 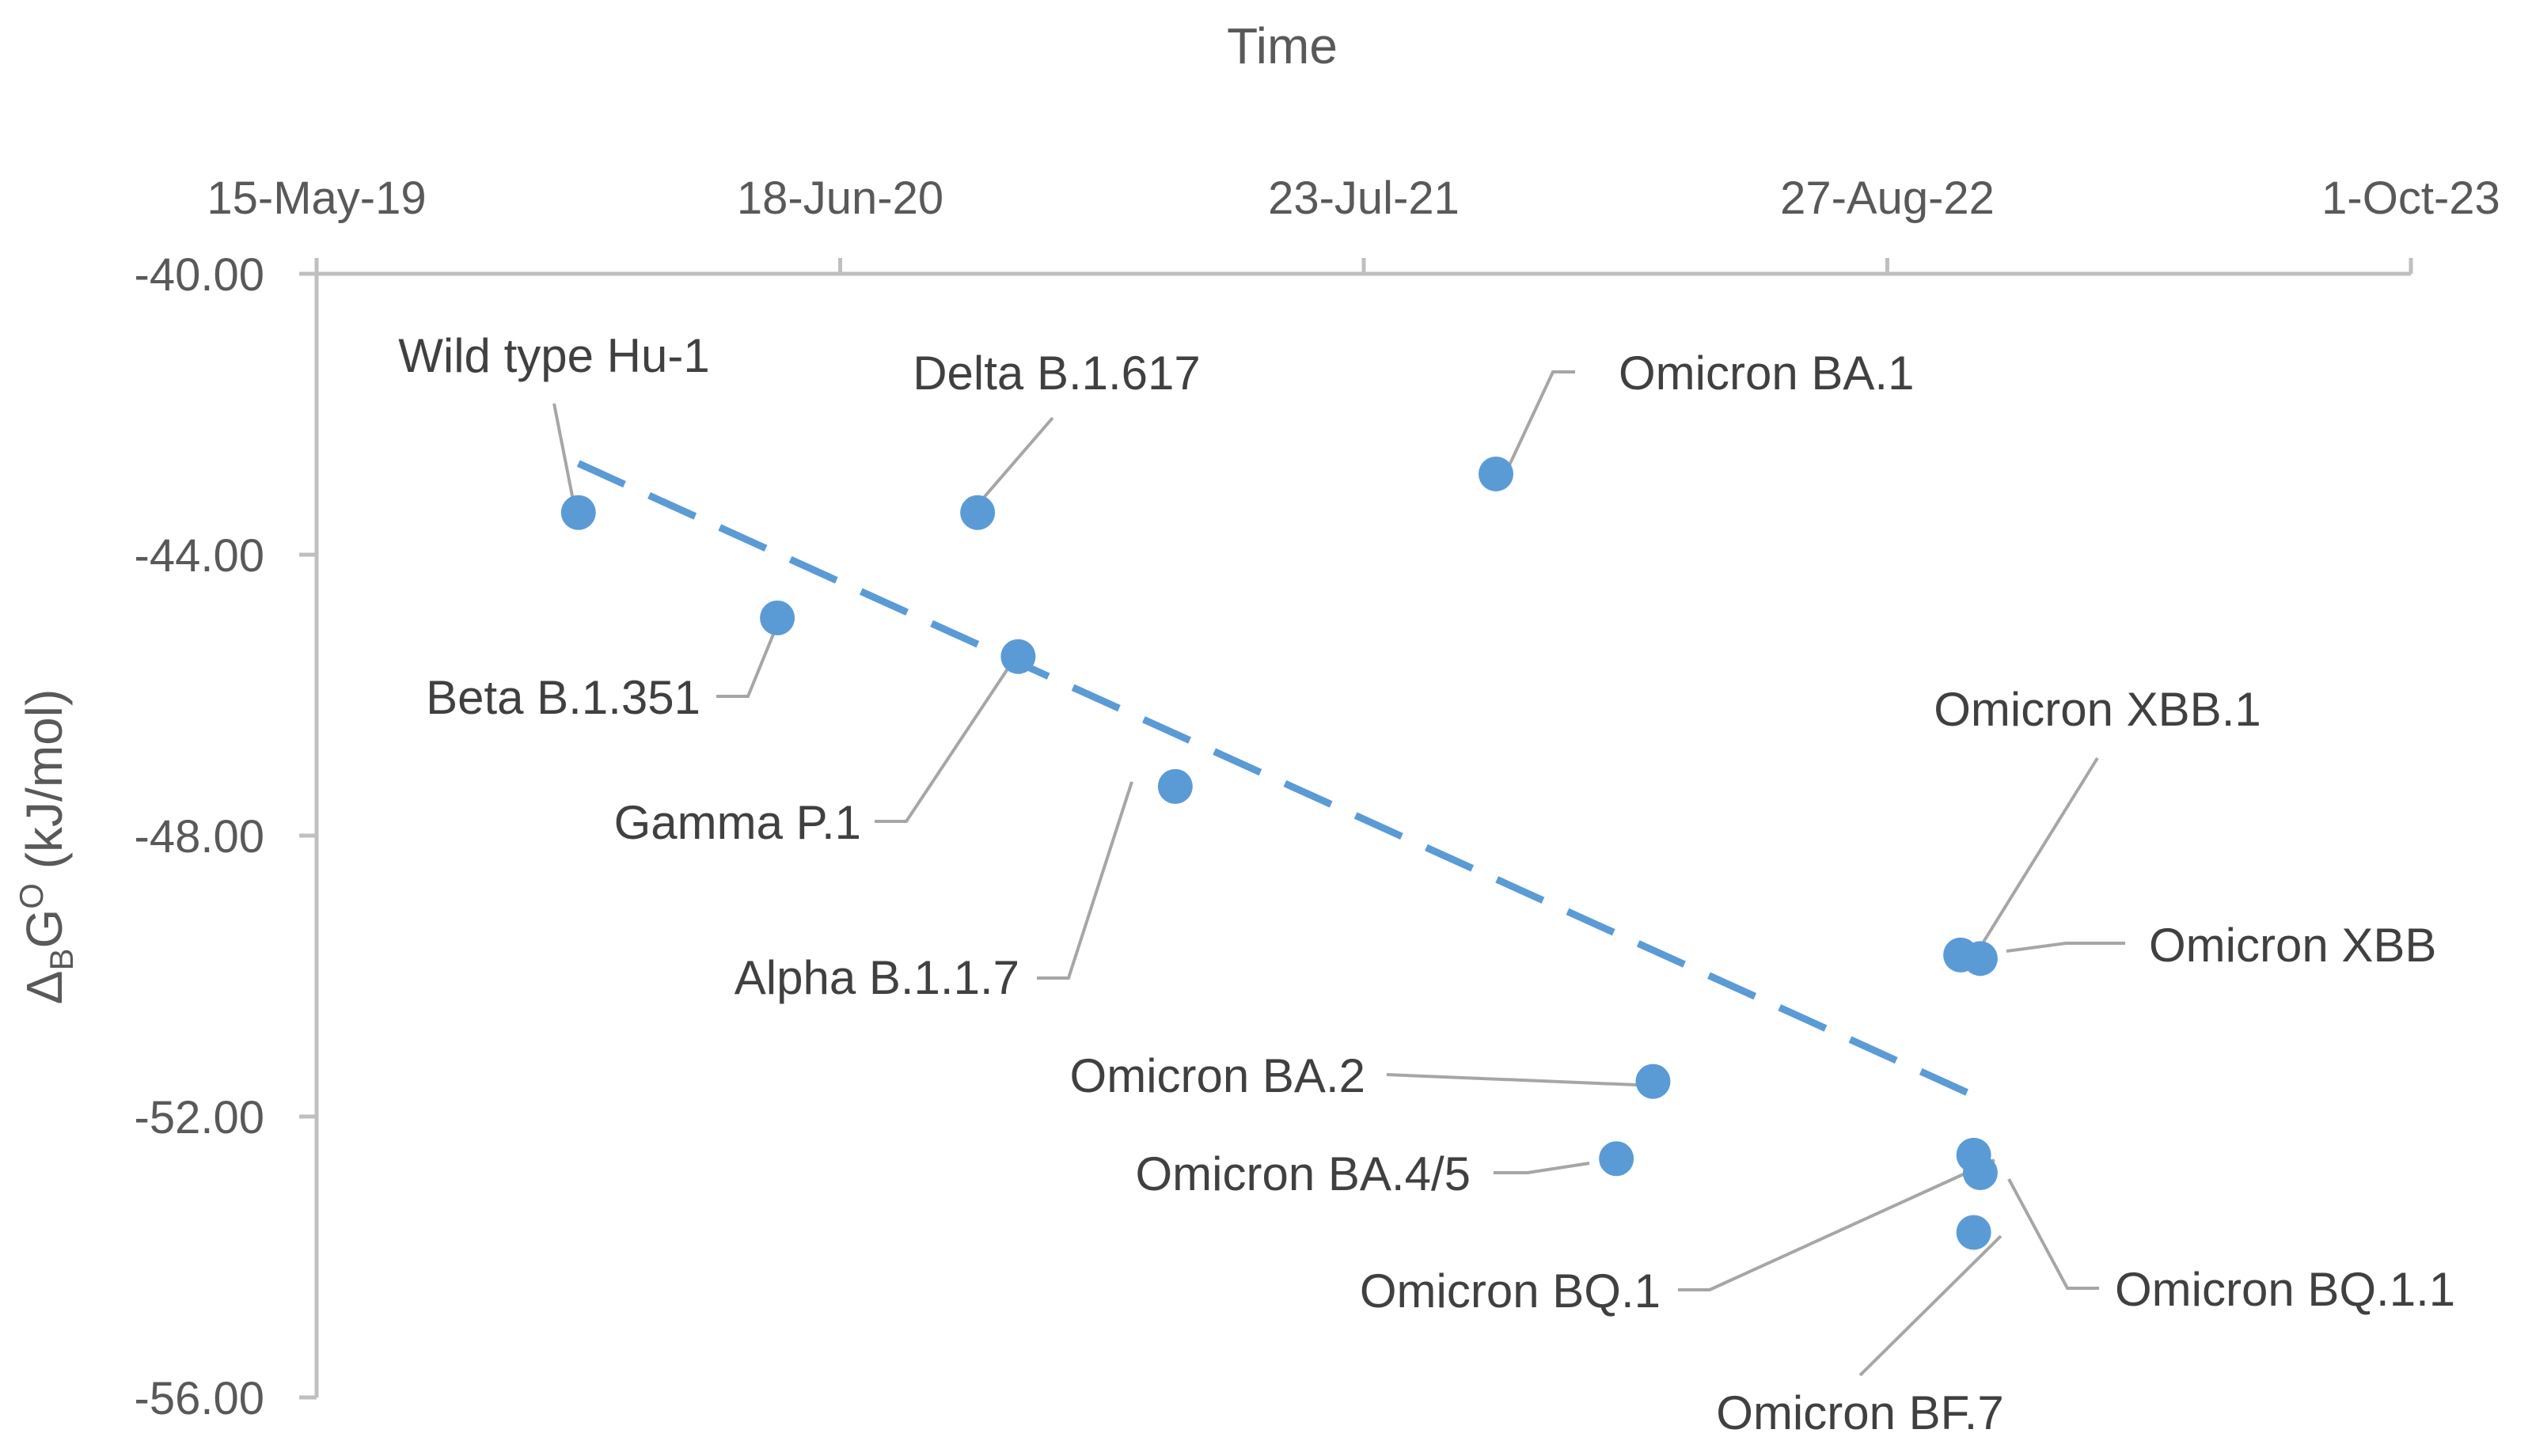 What do you see at coordinates (44, 929) in the screenshot?
I see `y-title-g: G` at bounding box center [44, 929].